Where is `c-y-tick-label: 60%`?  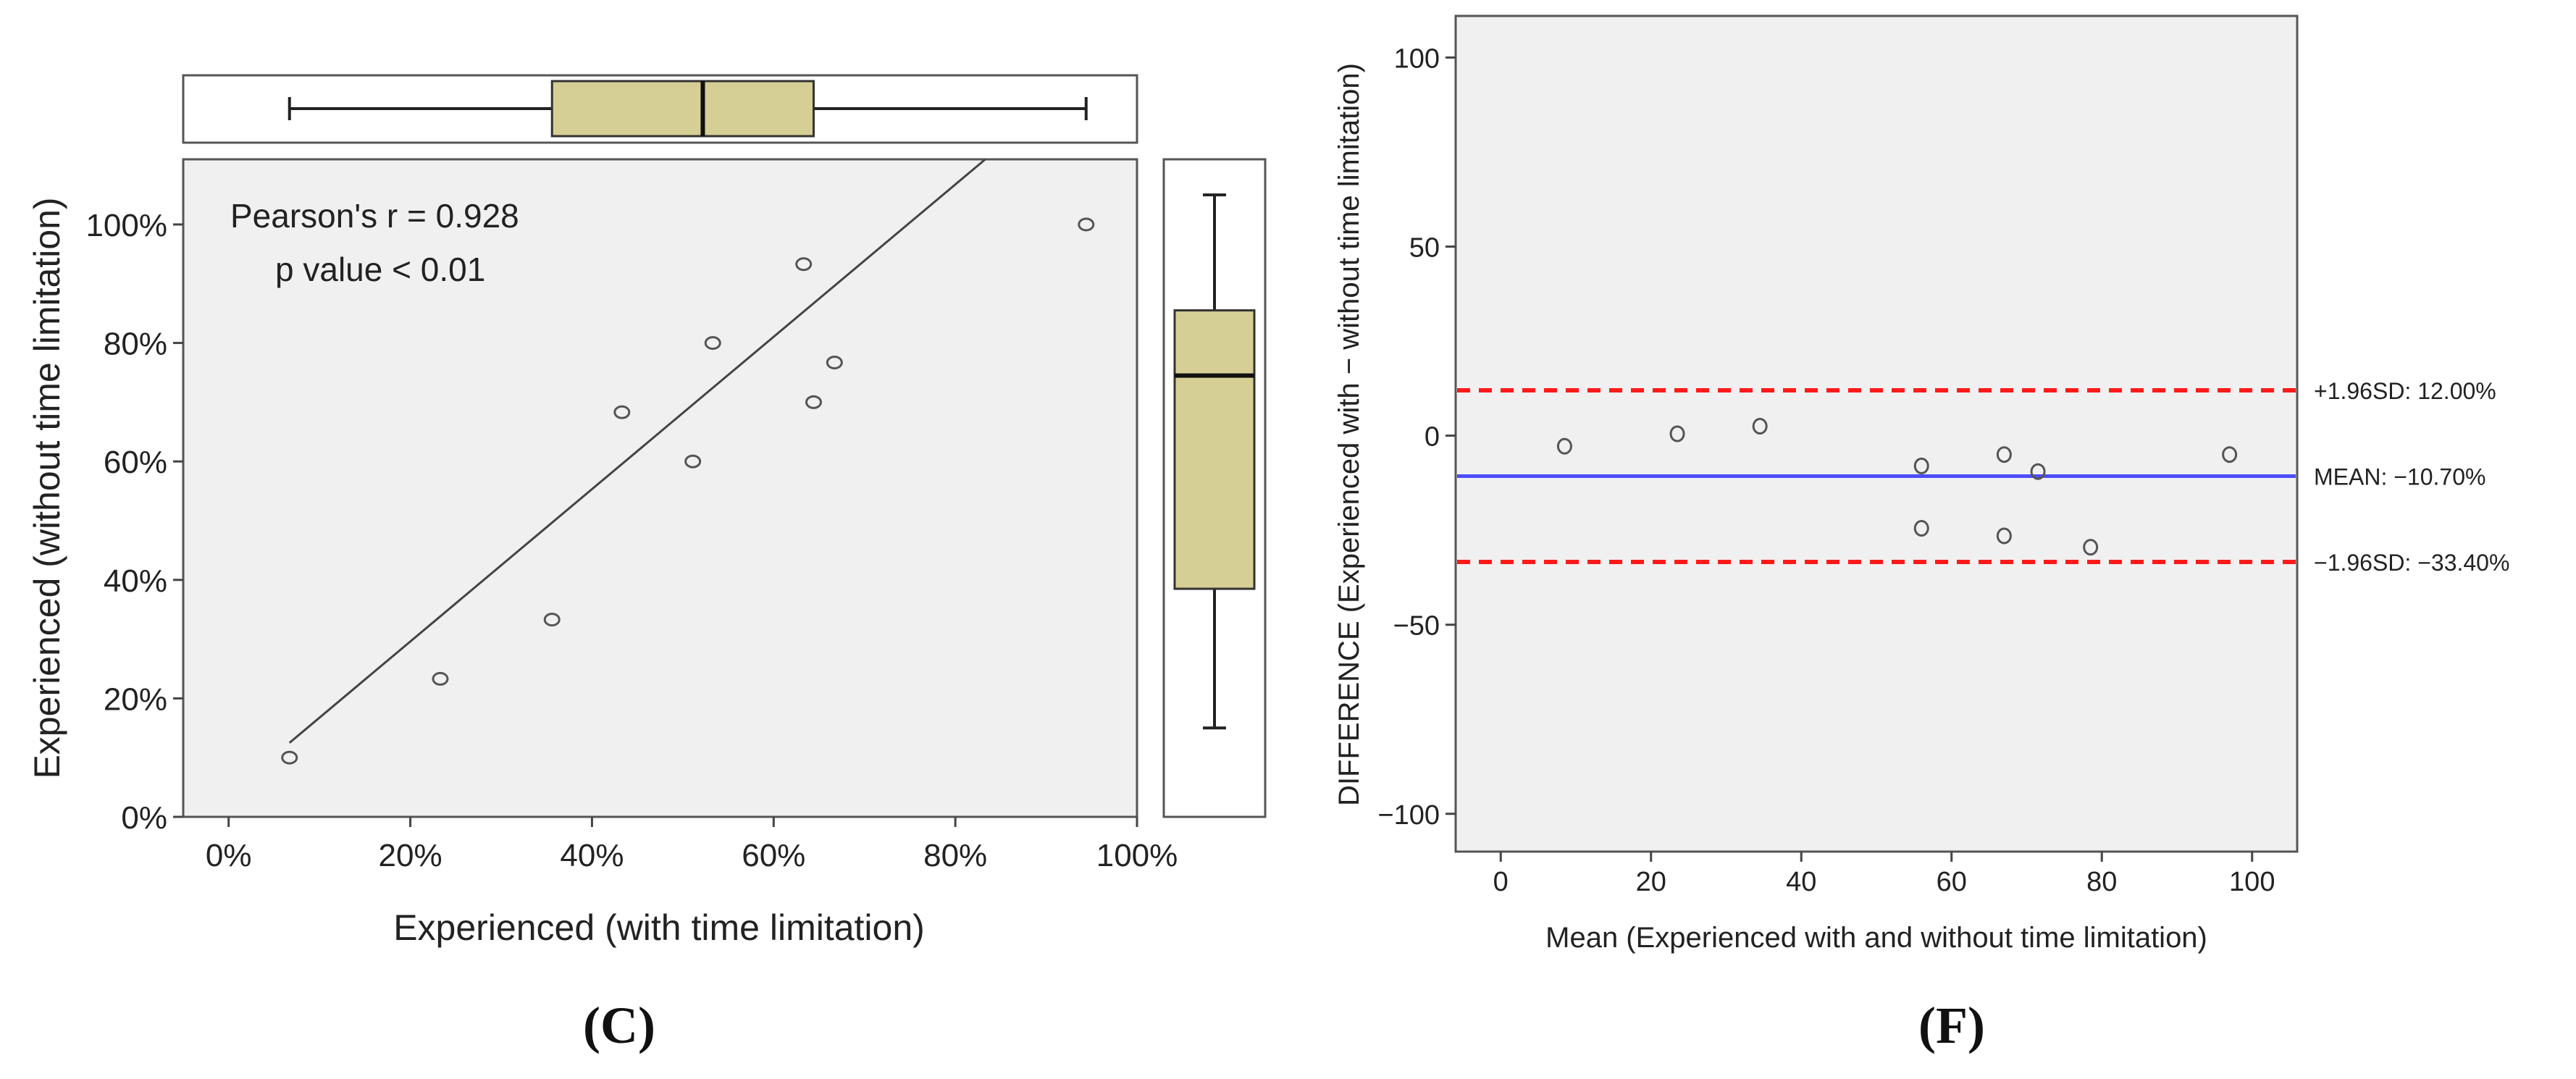 c-y-tick-label: 60% is located at coordinates (135, 462).